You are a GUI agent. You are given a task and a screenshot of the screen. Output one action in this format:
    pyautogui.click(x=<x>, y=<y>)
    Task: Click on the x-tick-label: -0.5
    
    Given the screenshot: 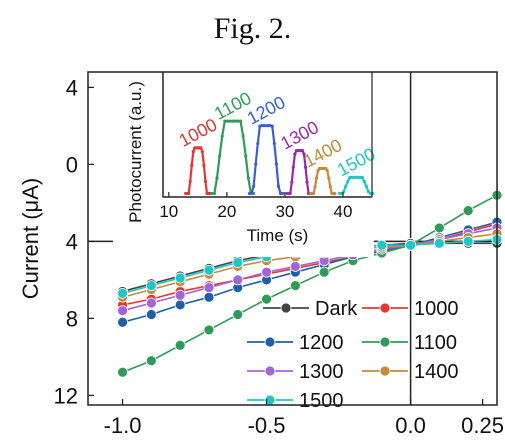 What is the action you would take?
    pyautogui.click(x=267, y=425)
    